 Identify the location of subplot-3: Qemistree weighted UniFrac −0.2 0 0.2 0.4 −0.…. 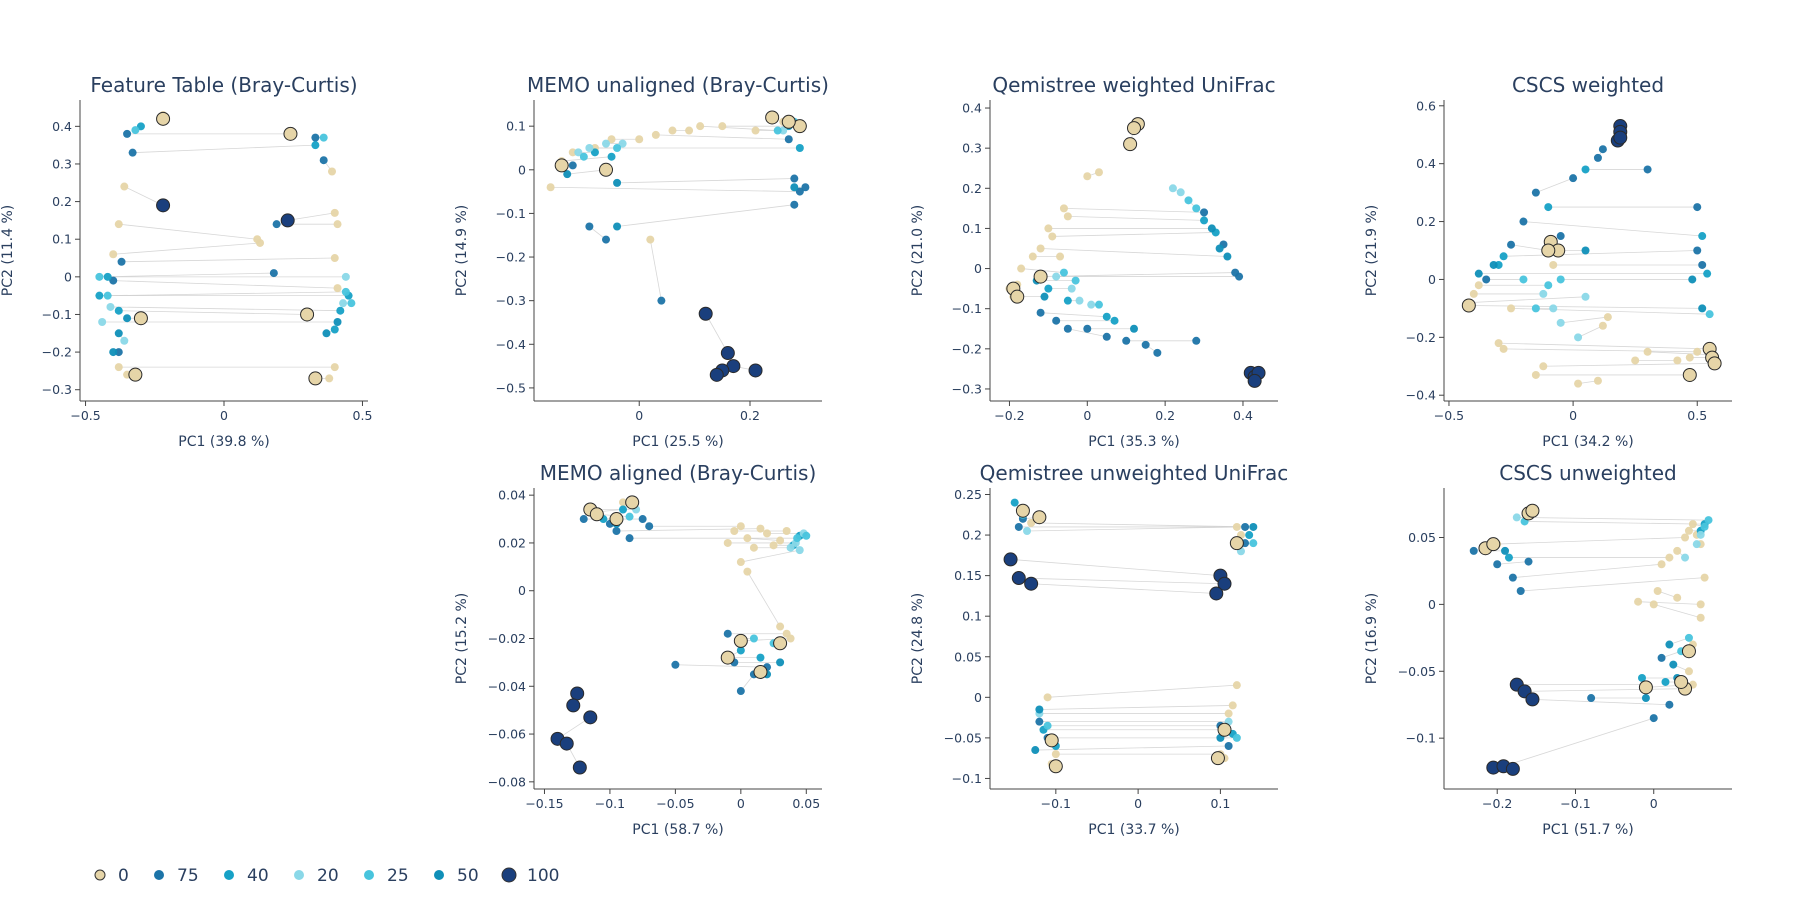
(1094, 261).